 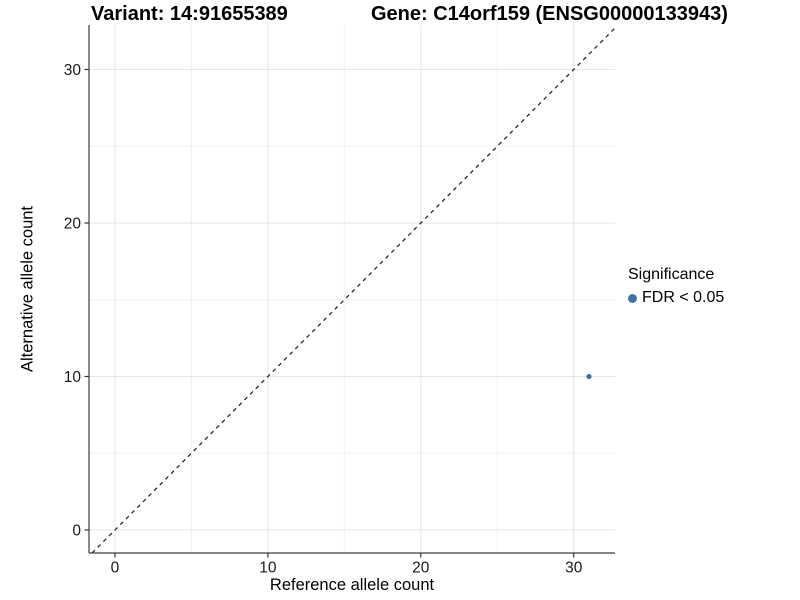 I want to click on x-tick-label: 30, so click(x=574, y=568).